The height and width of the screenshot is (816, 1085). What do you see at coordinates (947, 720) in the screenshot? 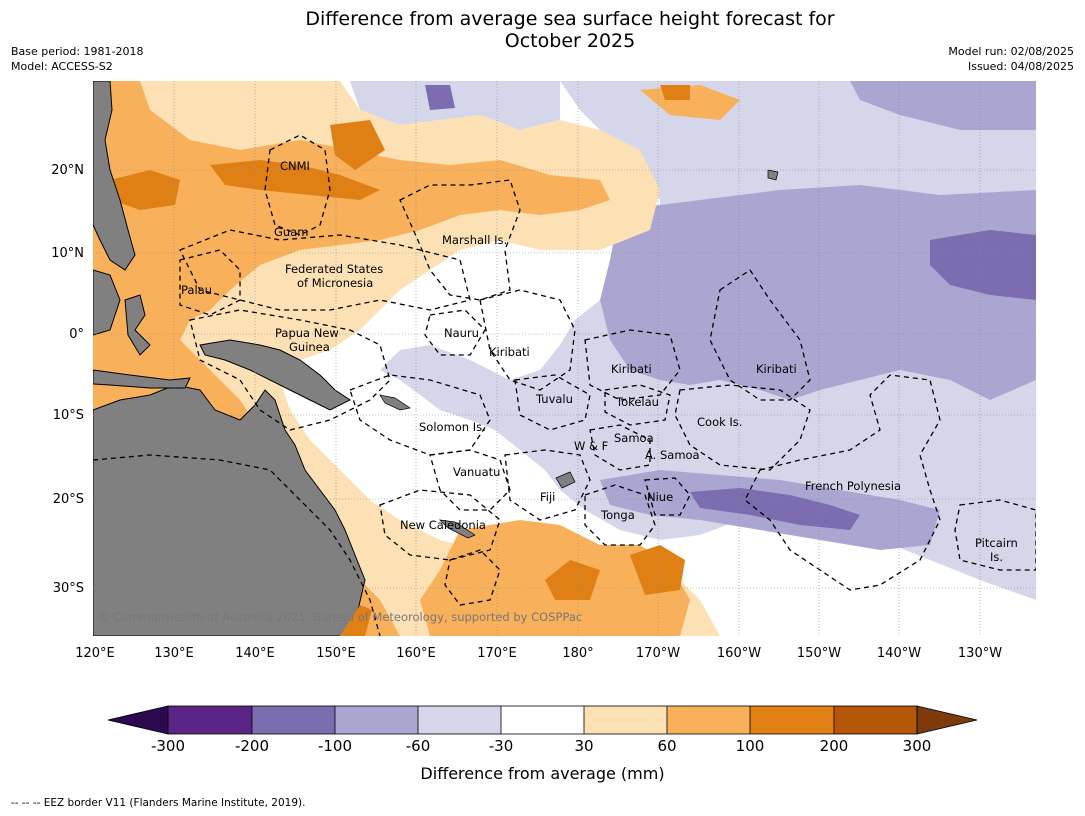
I see `colorbar-extend-high` at bounding box center [947, 720].